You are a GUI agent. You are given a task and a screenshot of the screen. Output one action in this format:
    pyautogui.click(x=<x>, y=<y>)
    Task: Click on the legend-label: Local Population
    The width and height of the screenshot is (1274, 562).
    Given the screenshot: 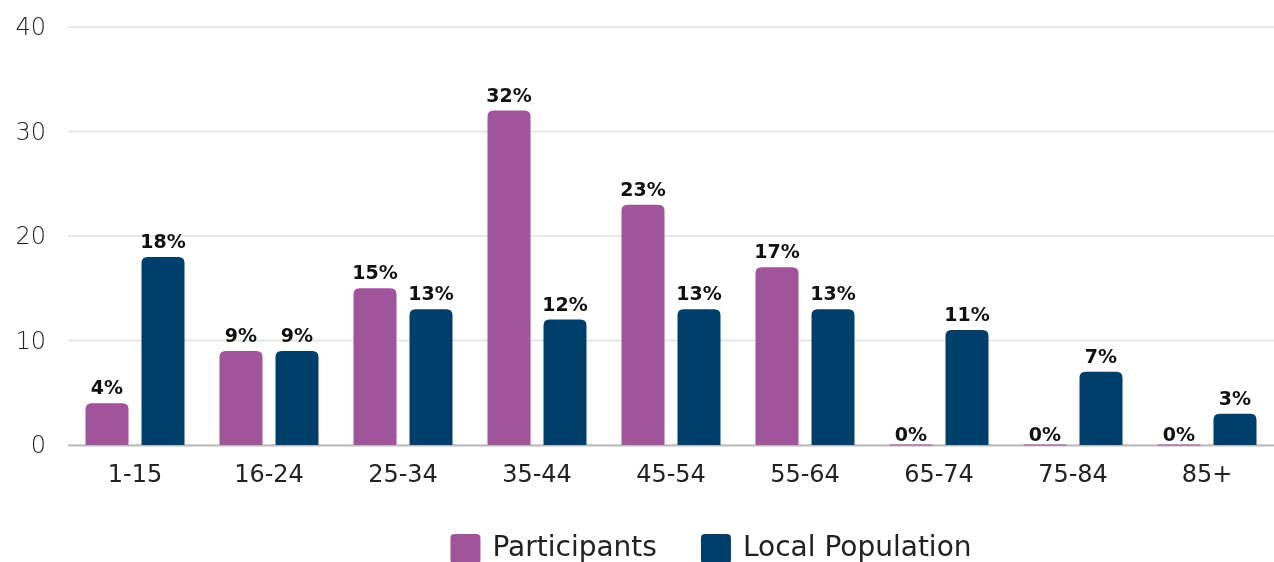 What is the action you would take?
    pyautogui.click(x=857, y=546)
    